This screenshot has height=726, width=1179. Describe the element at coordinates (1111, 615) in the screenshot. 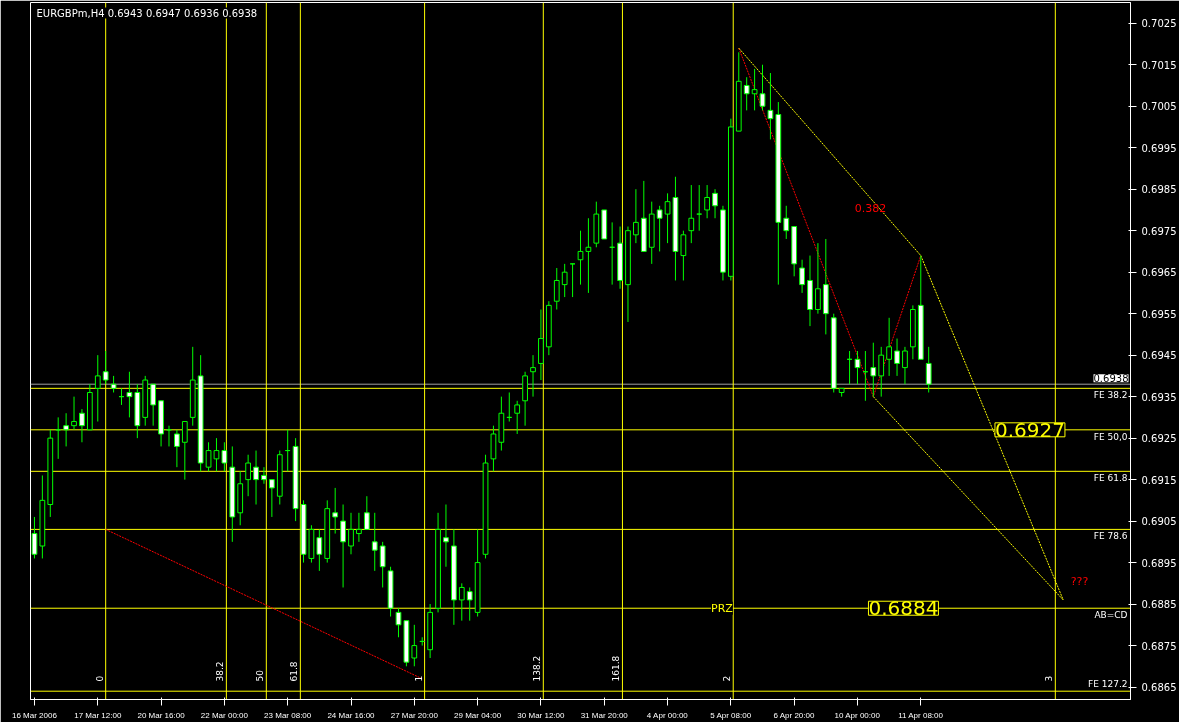

I see `ref-line-label: AB=CD` at that location.